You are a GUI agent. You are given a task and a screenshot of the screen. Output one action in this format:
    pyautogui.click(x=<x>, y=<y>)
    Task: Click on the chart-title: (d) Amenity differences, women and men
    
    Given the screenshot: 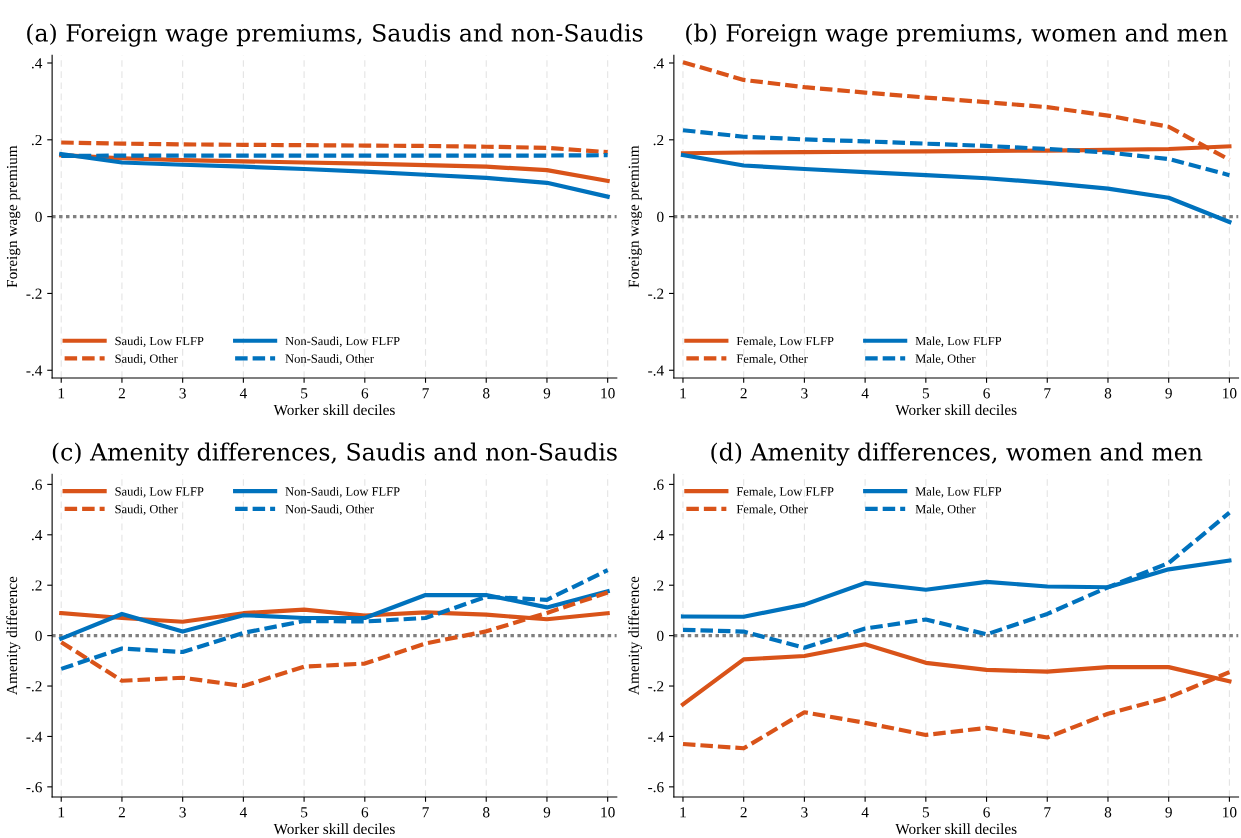 What is the action you would take?
    pyautogui.click(x=957, y=454)
    